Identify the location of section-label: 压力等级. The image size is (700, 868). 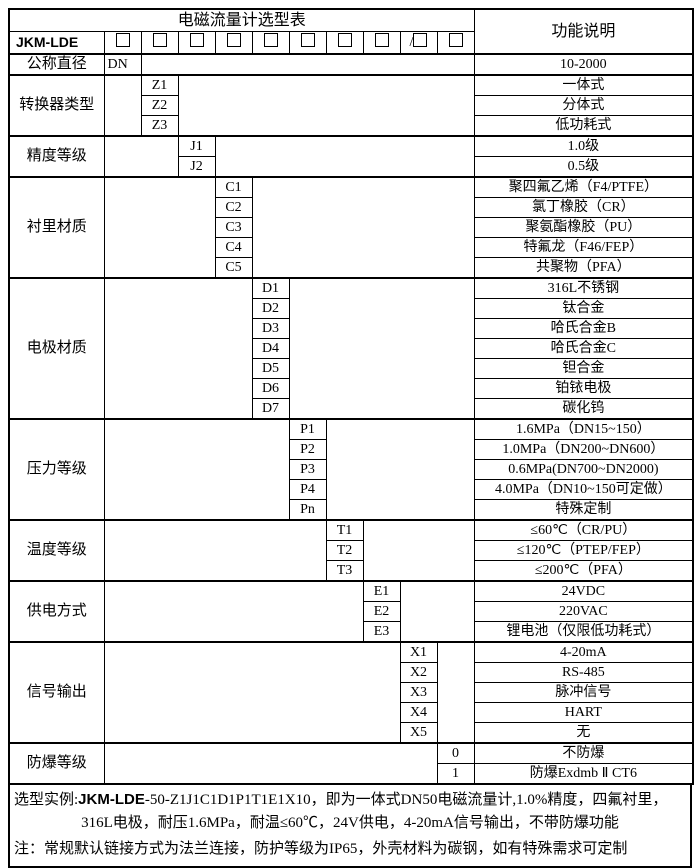
(56, 469).